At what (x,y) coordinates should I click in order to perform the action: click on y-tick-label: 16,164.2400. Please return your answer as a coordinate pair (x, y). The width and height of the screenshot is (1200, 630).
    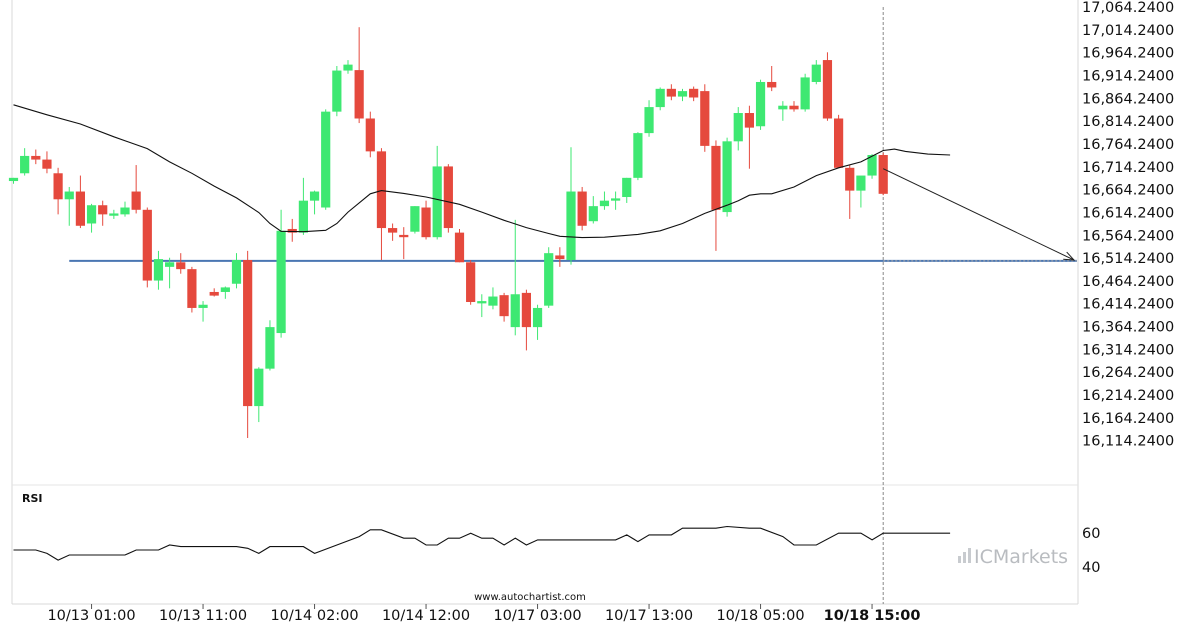
    Looking at the image, I should click on (1128, 419).